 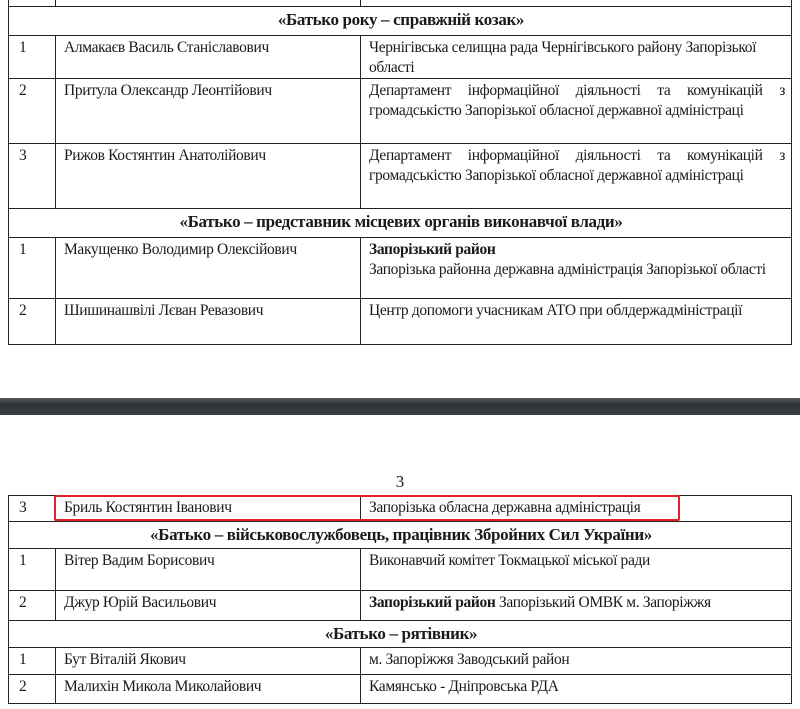 I want to click on person-name: Джур Юрій Васильович, so click(x=208, y=605).